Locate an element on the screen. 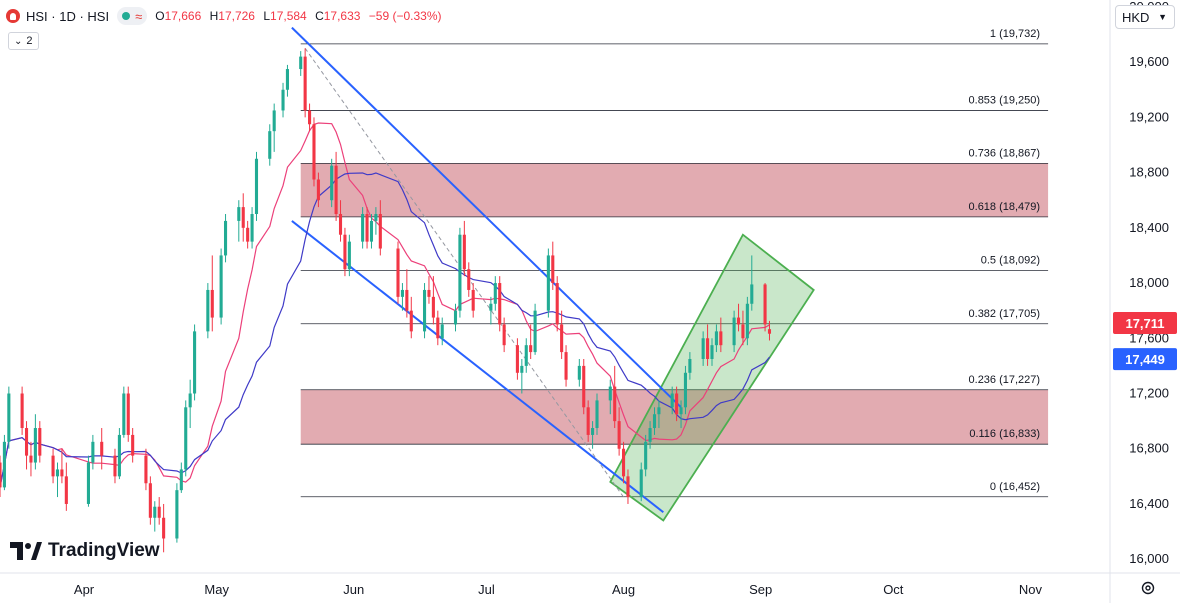 The image size is (1180, 603). symbol-title: HSI · 1D · HSI is located at coordinates (68, 16).